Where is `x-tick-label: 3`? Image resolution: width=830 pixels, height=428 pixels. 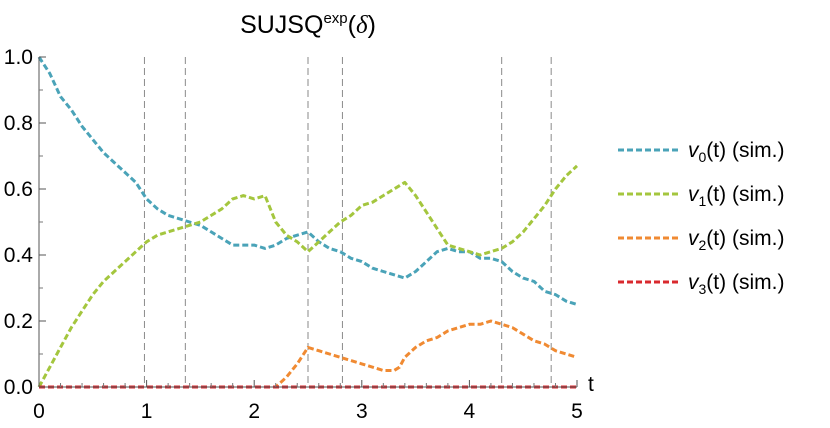 x-tick-label: 3 is located at coordinates (362, 411).